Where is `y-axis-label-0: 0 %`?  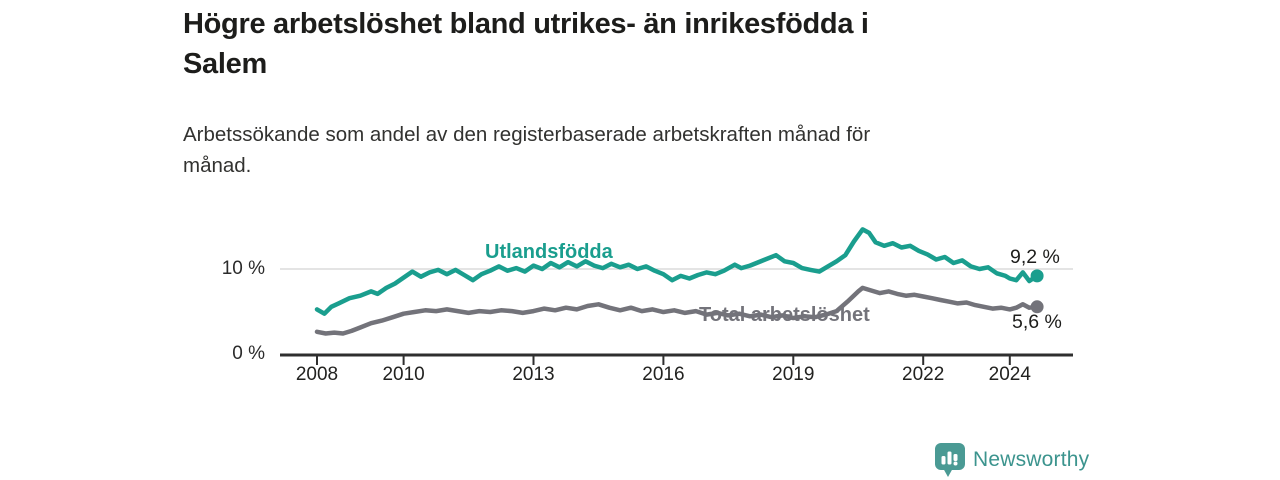 y-axis-label-0: 0 % is located at coordinates (248, 353).